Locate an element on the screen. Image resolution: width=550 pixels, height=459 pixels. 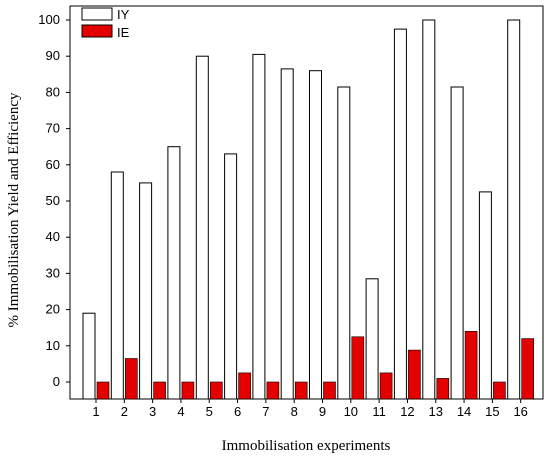
x-tick-label-2: 2 is located at coordinates (124, 411).